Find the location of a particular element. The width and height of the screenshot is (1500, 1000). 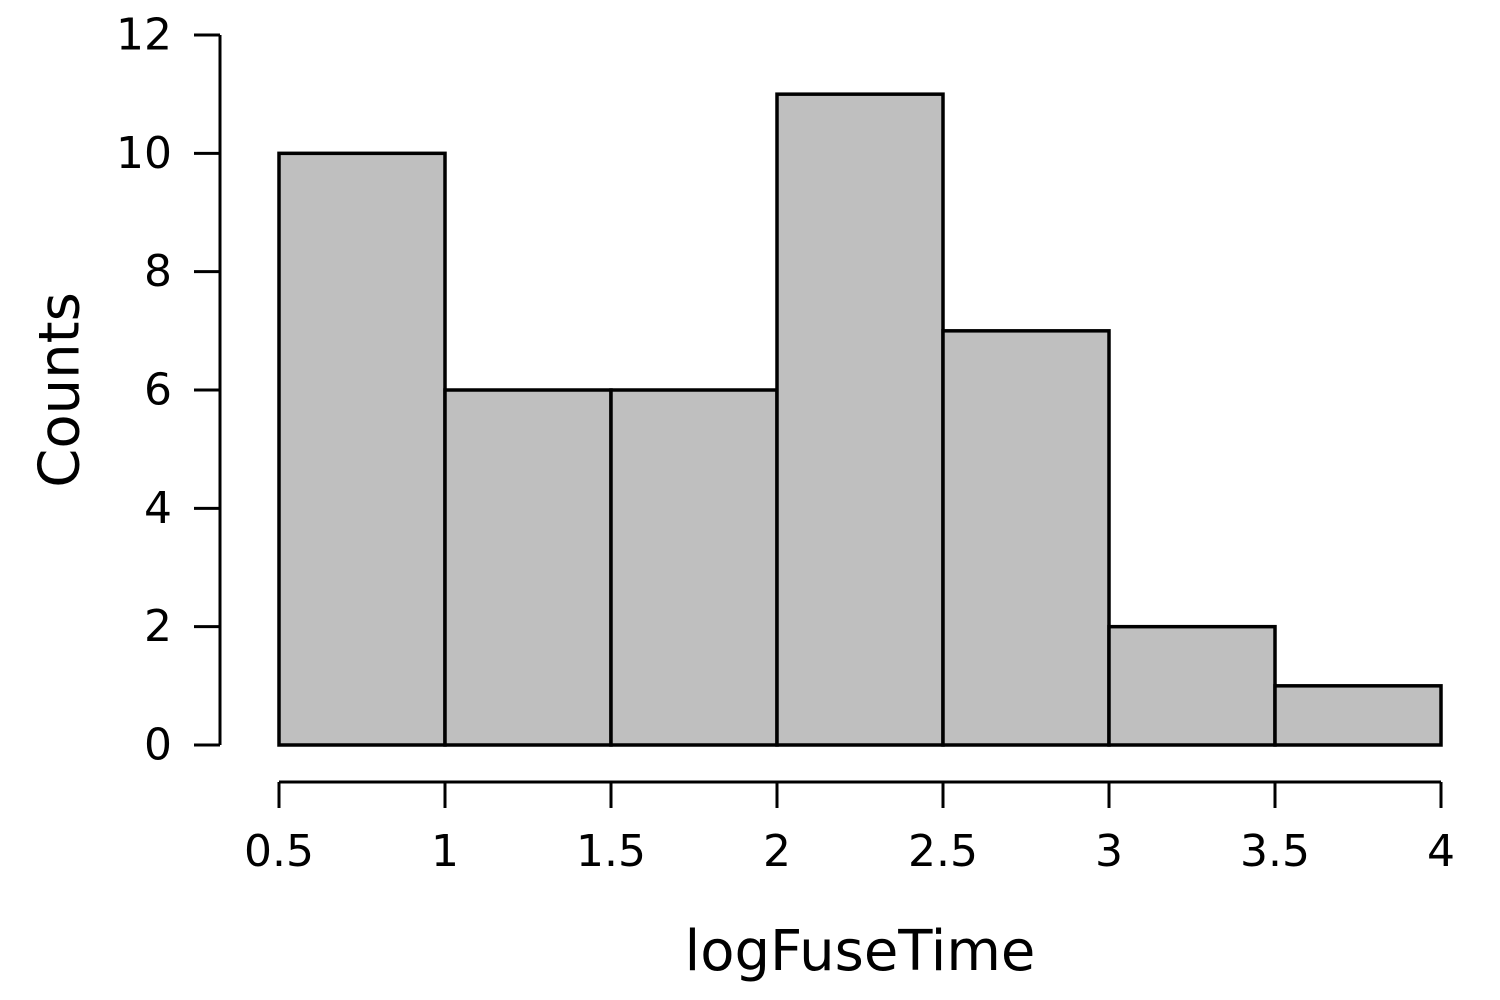

y-tick-label: 10 is located at coordinates (144, 153).